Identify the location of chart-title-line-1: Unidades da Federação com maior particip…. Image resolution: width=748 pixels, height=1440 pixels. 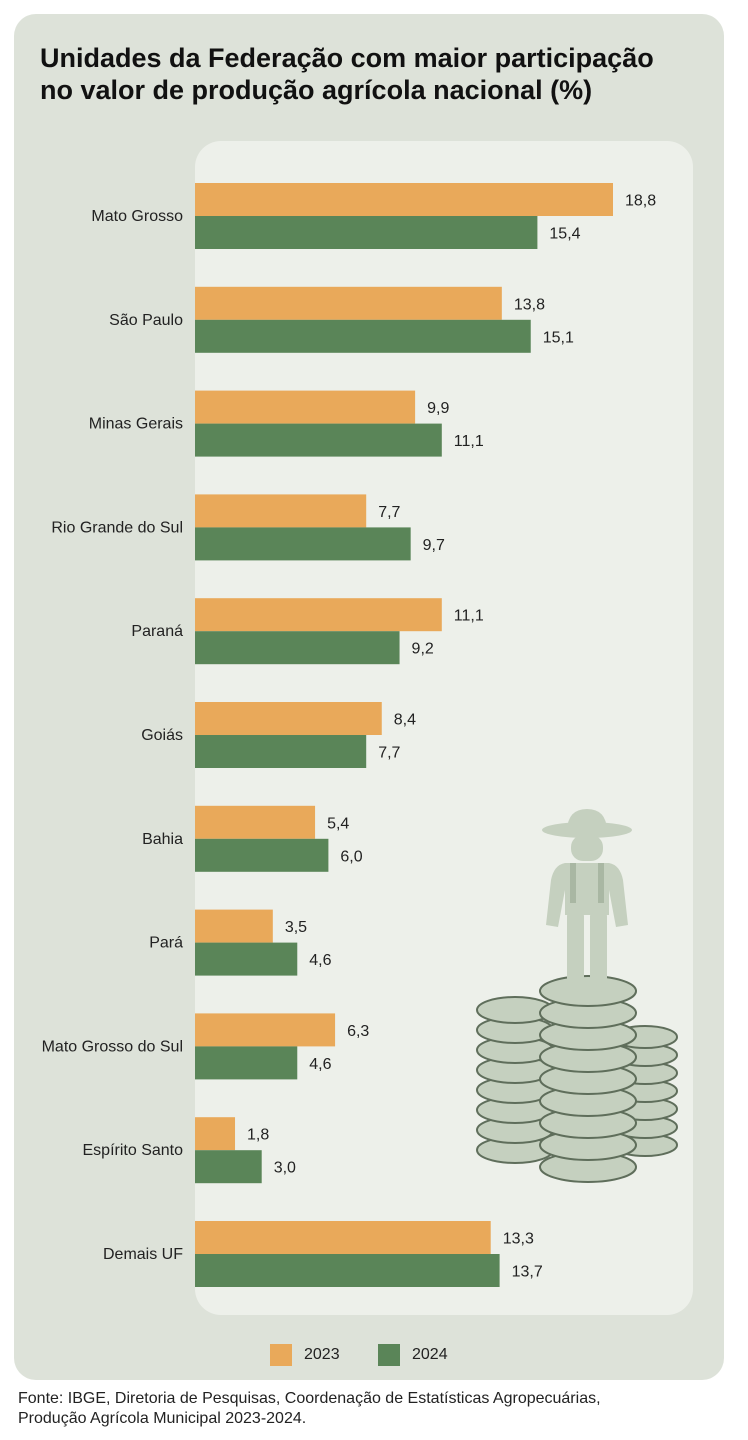
(347, 58).